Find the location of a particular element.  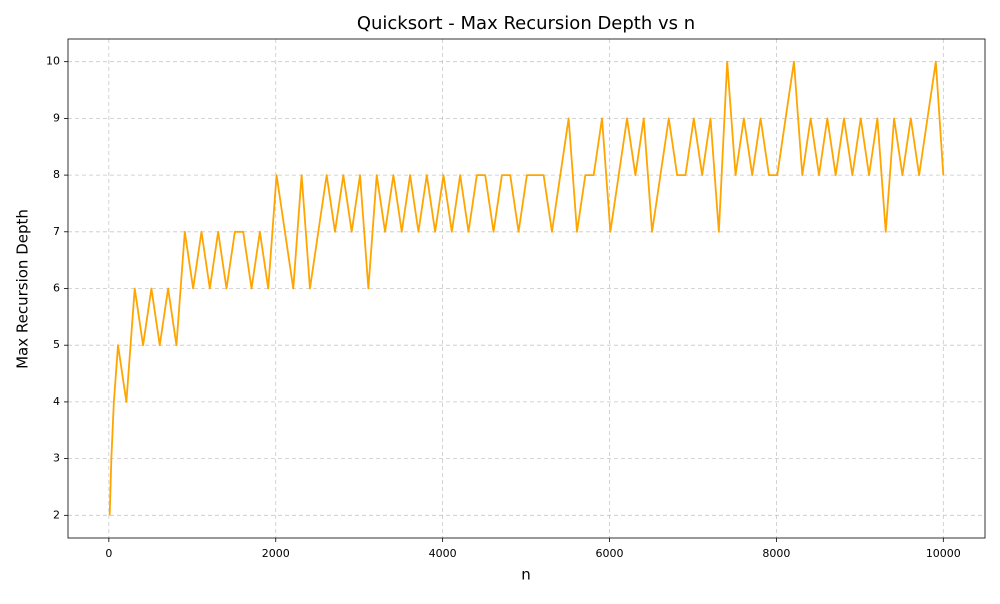

x-axis-label: n is located at coordinates (526, 575).